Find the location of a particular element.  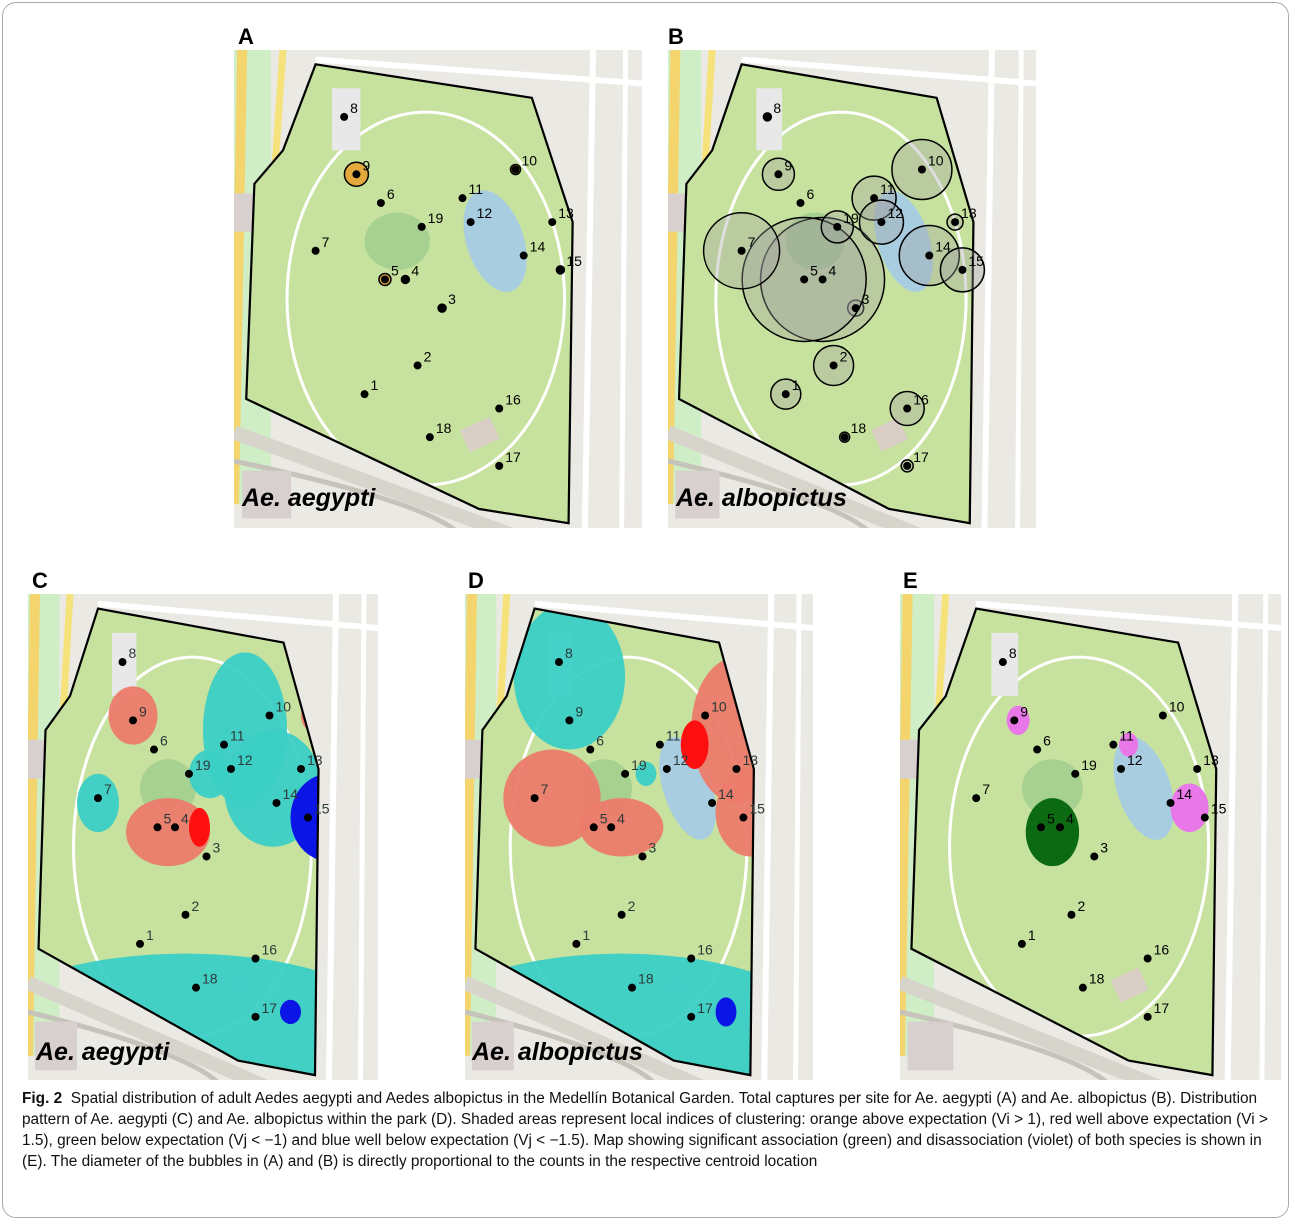

park-area is located at coordinates (409, 294).